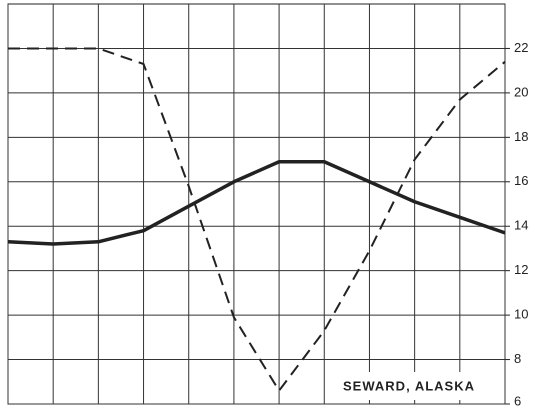 The width and height of the screenshot is (548, 408). I want to click on y-tick-label: 20, so click(521, 91).